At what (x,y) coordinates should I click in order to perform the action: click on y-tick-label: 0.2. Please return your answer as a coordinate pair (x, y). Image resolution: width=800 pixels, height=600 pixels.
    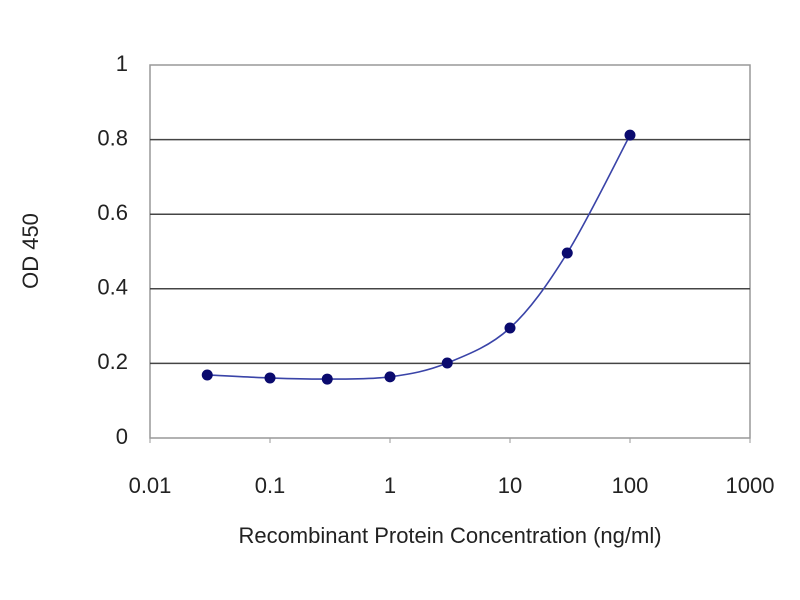
    Looking at the image, I should click on (112, 361).